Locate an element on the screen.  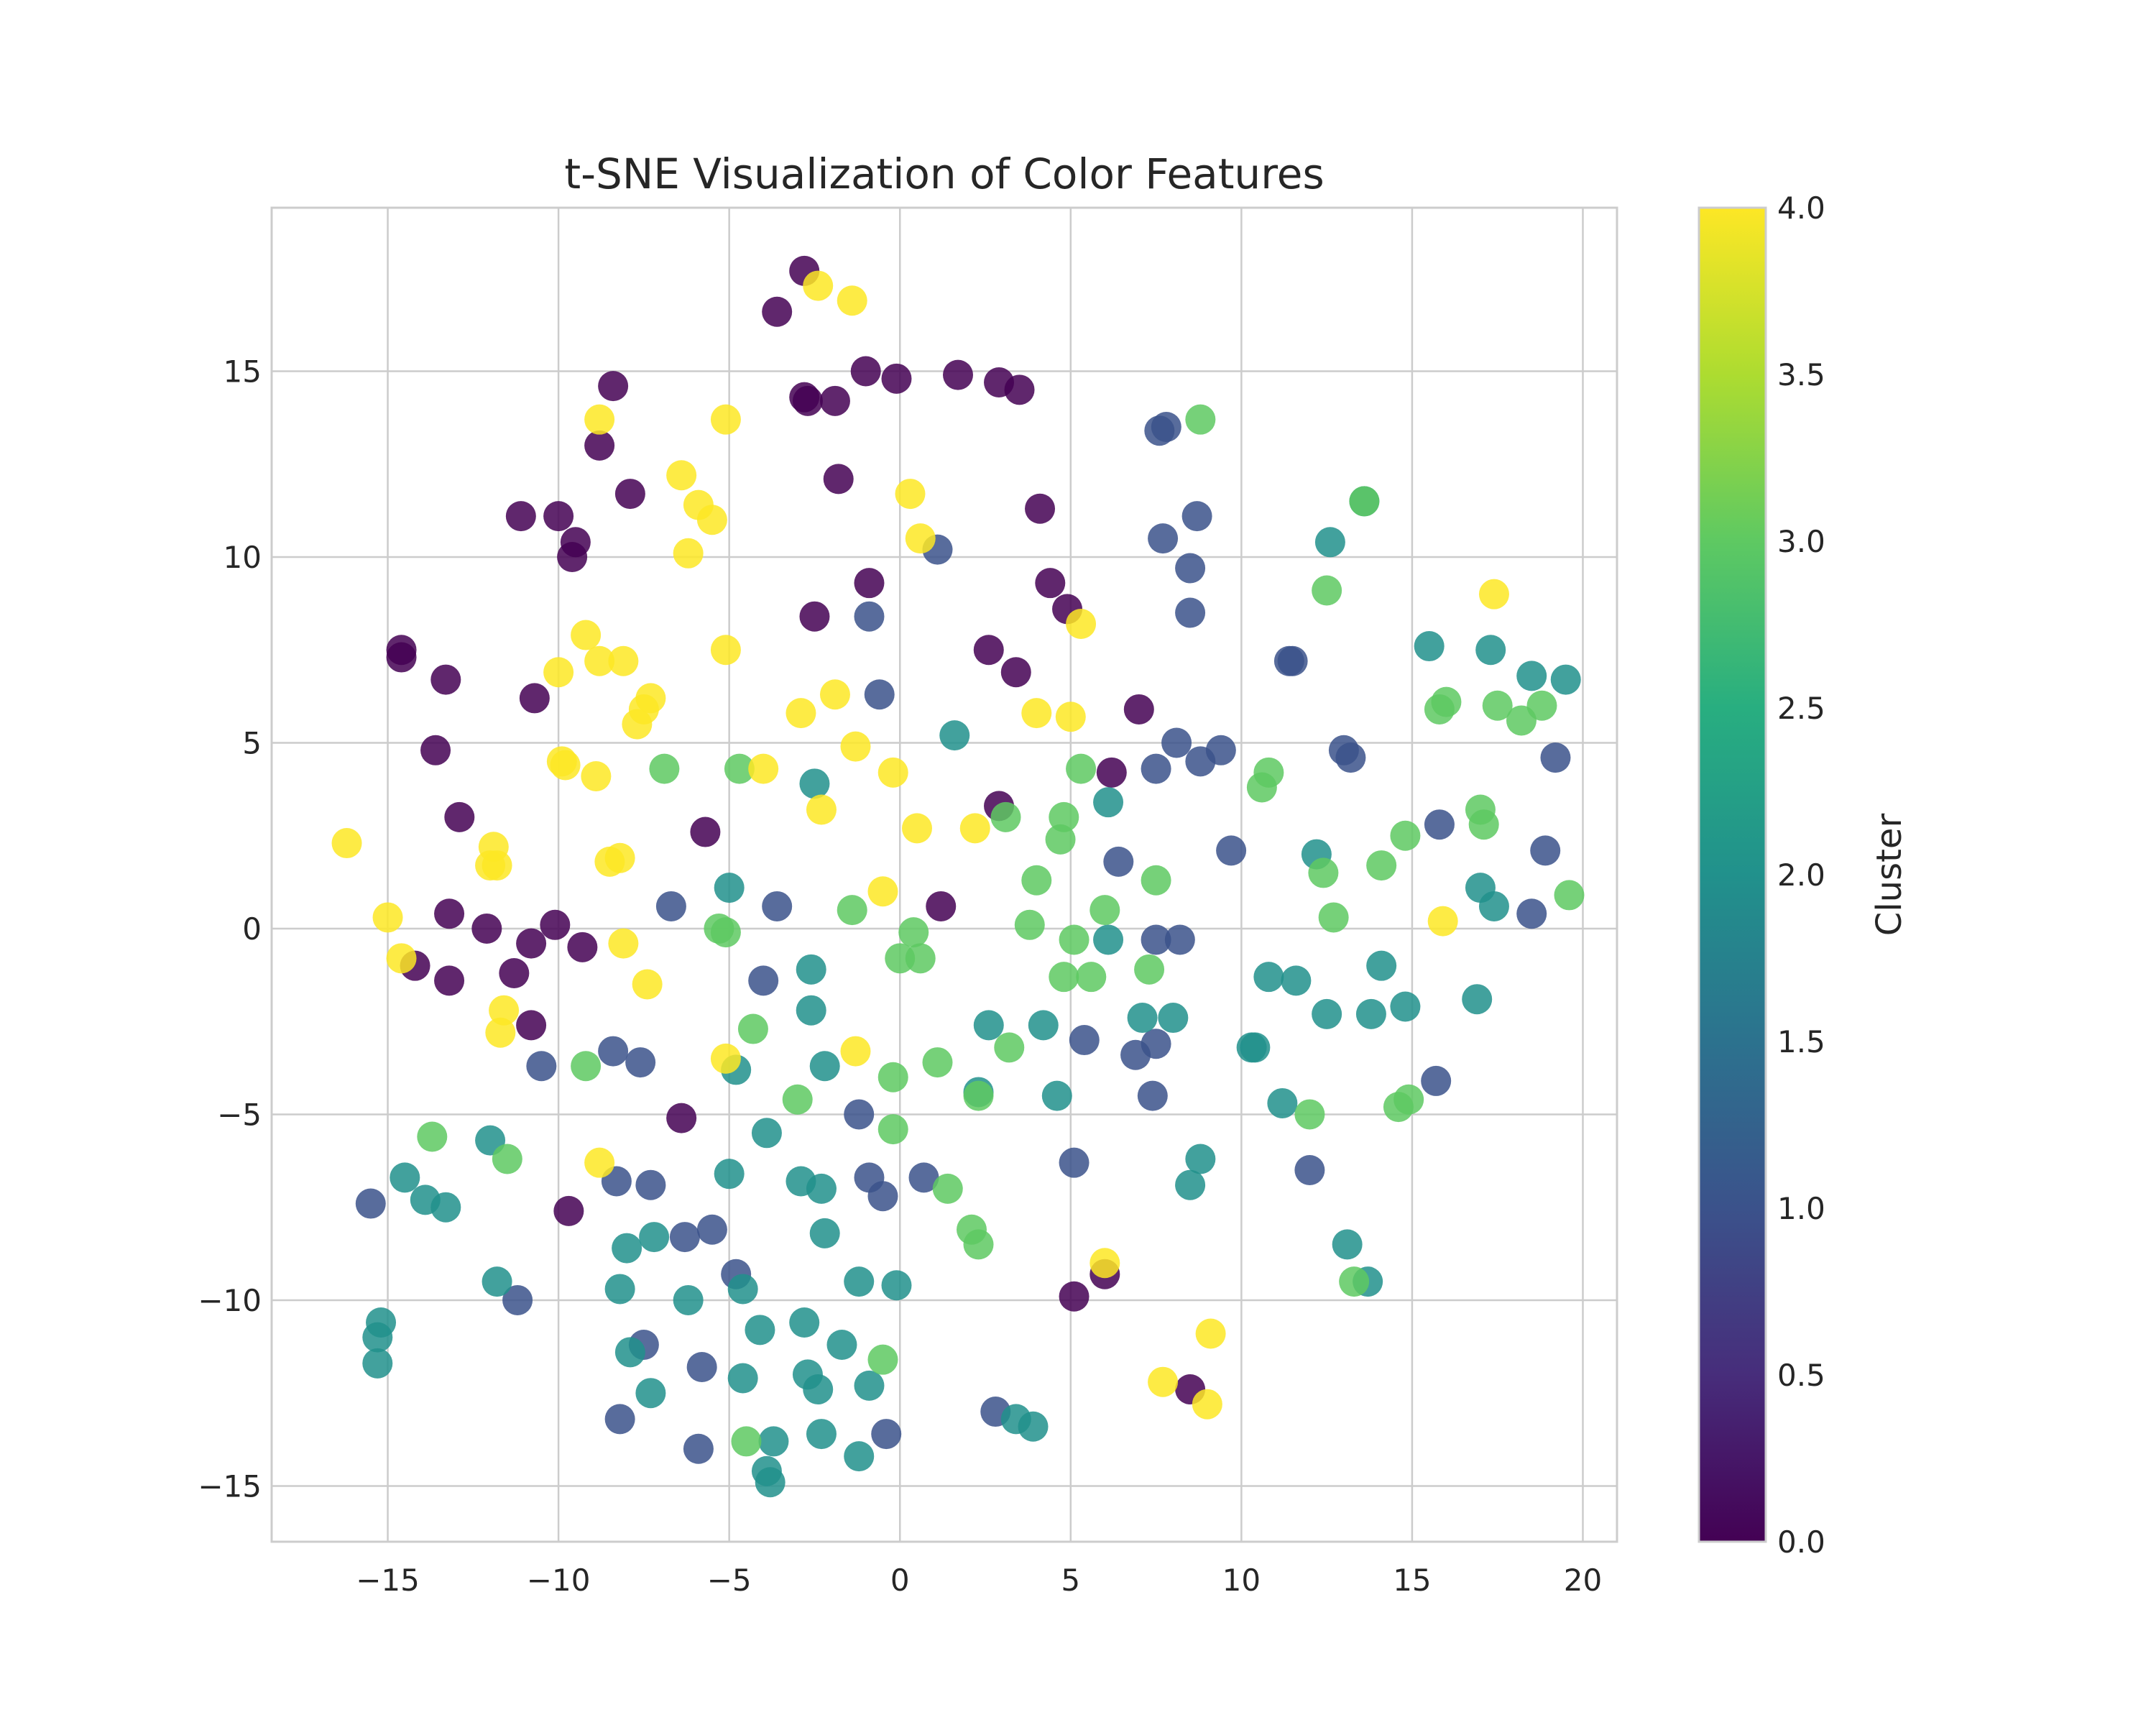
x-tick-label: −10 is located at coordinates (559, 1580).